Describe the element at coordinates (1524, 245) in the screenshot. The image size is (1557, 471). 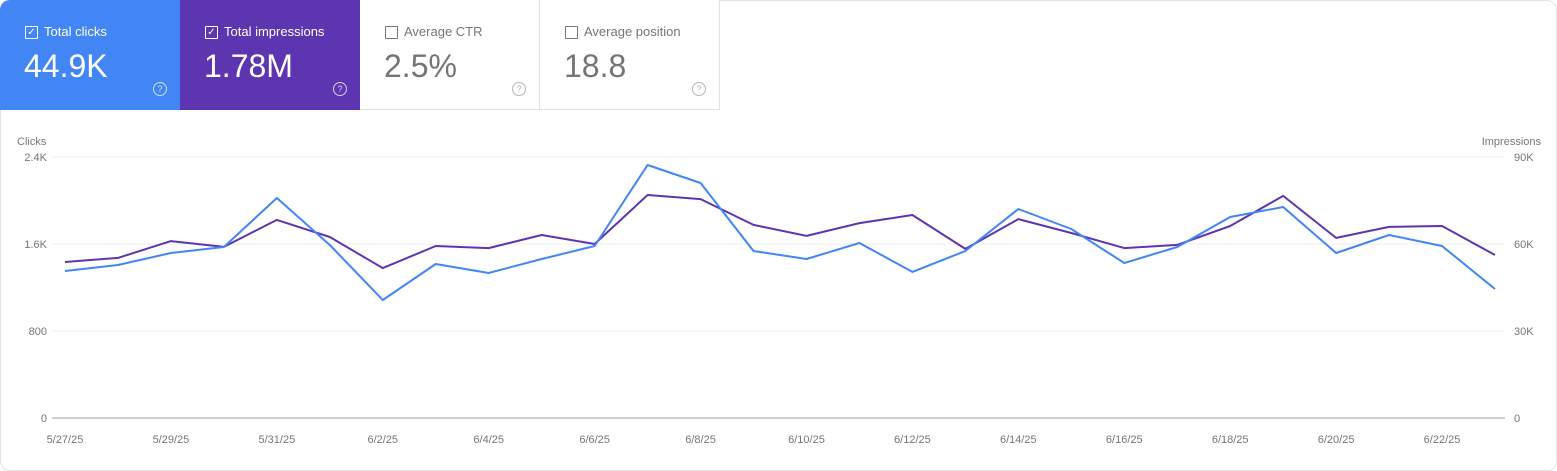
I see `y-tick-label-right: 60K` at that location.